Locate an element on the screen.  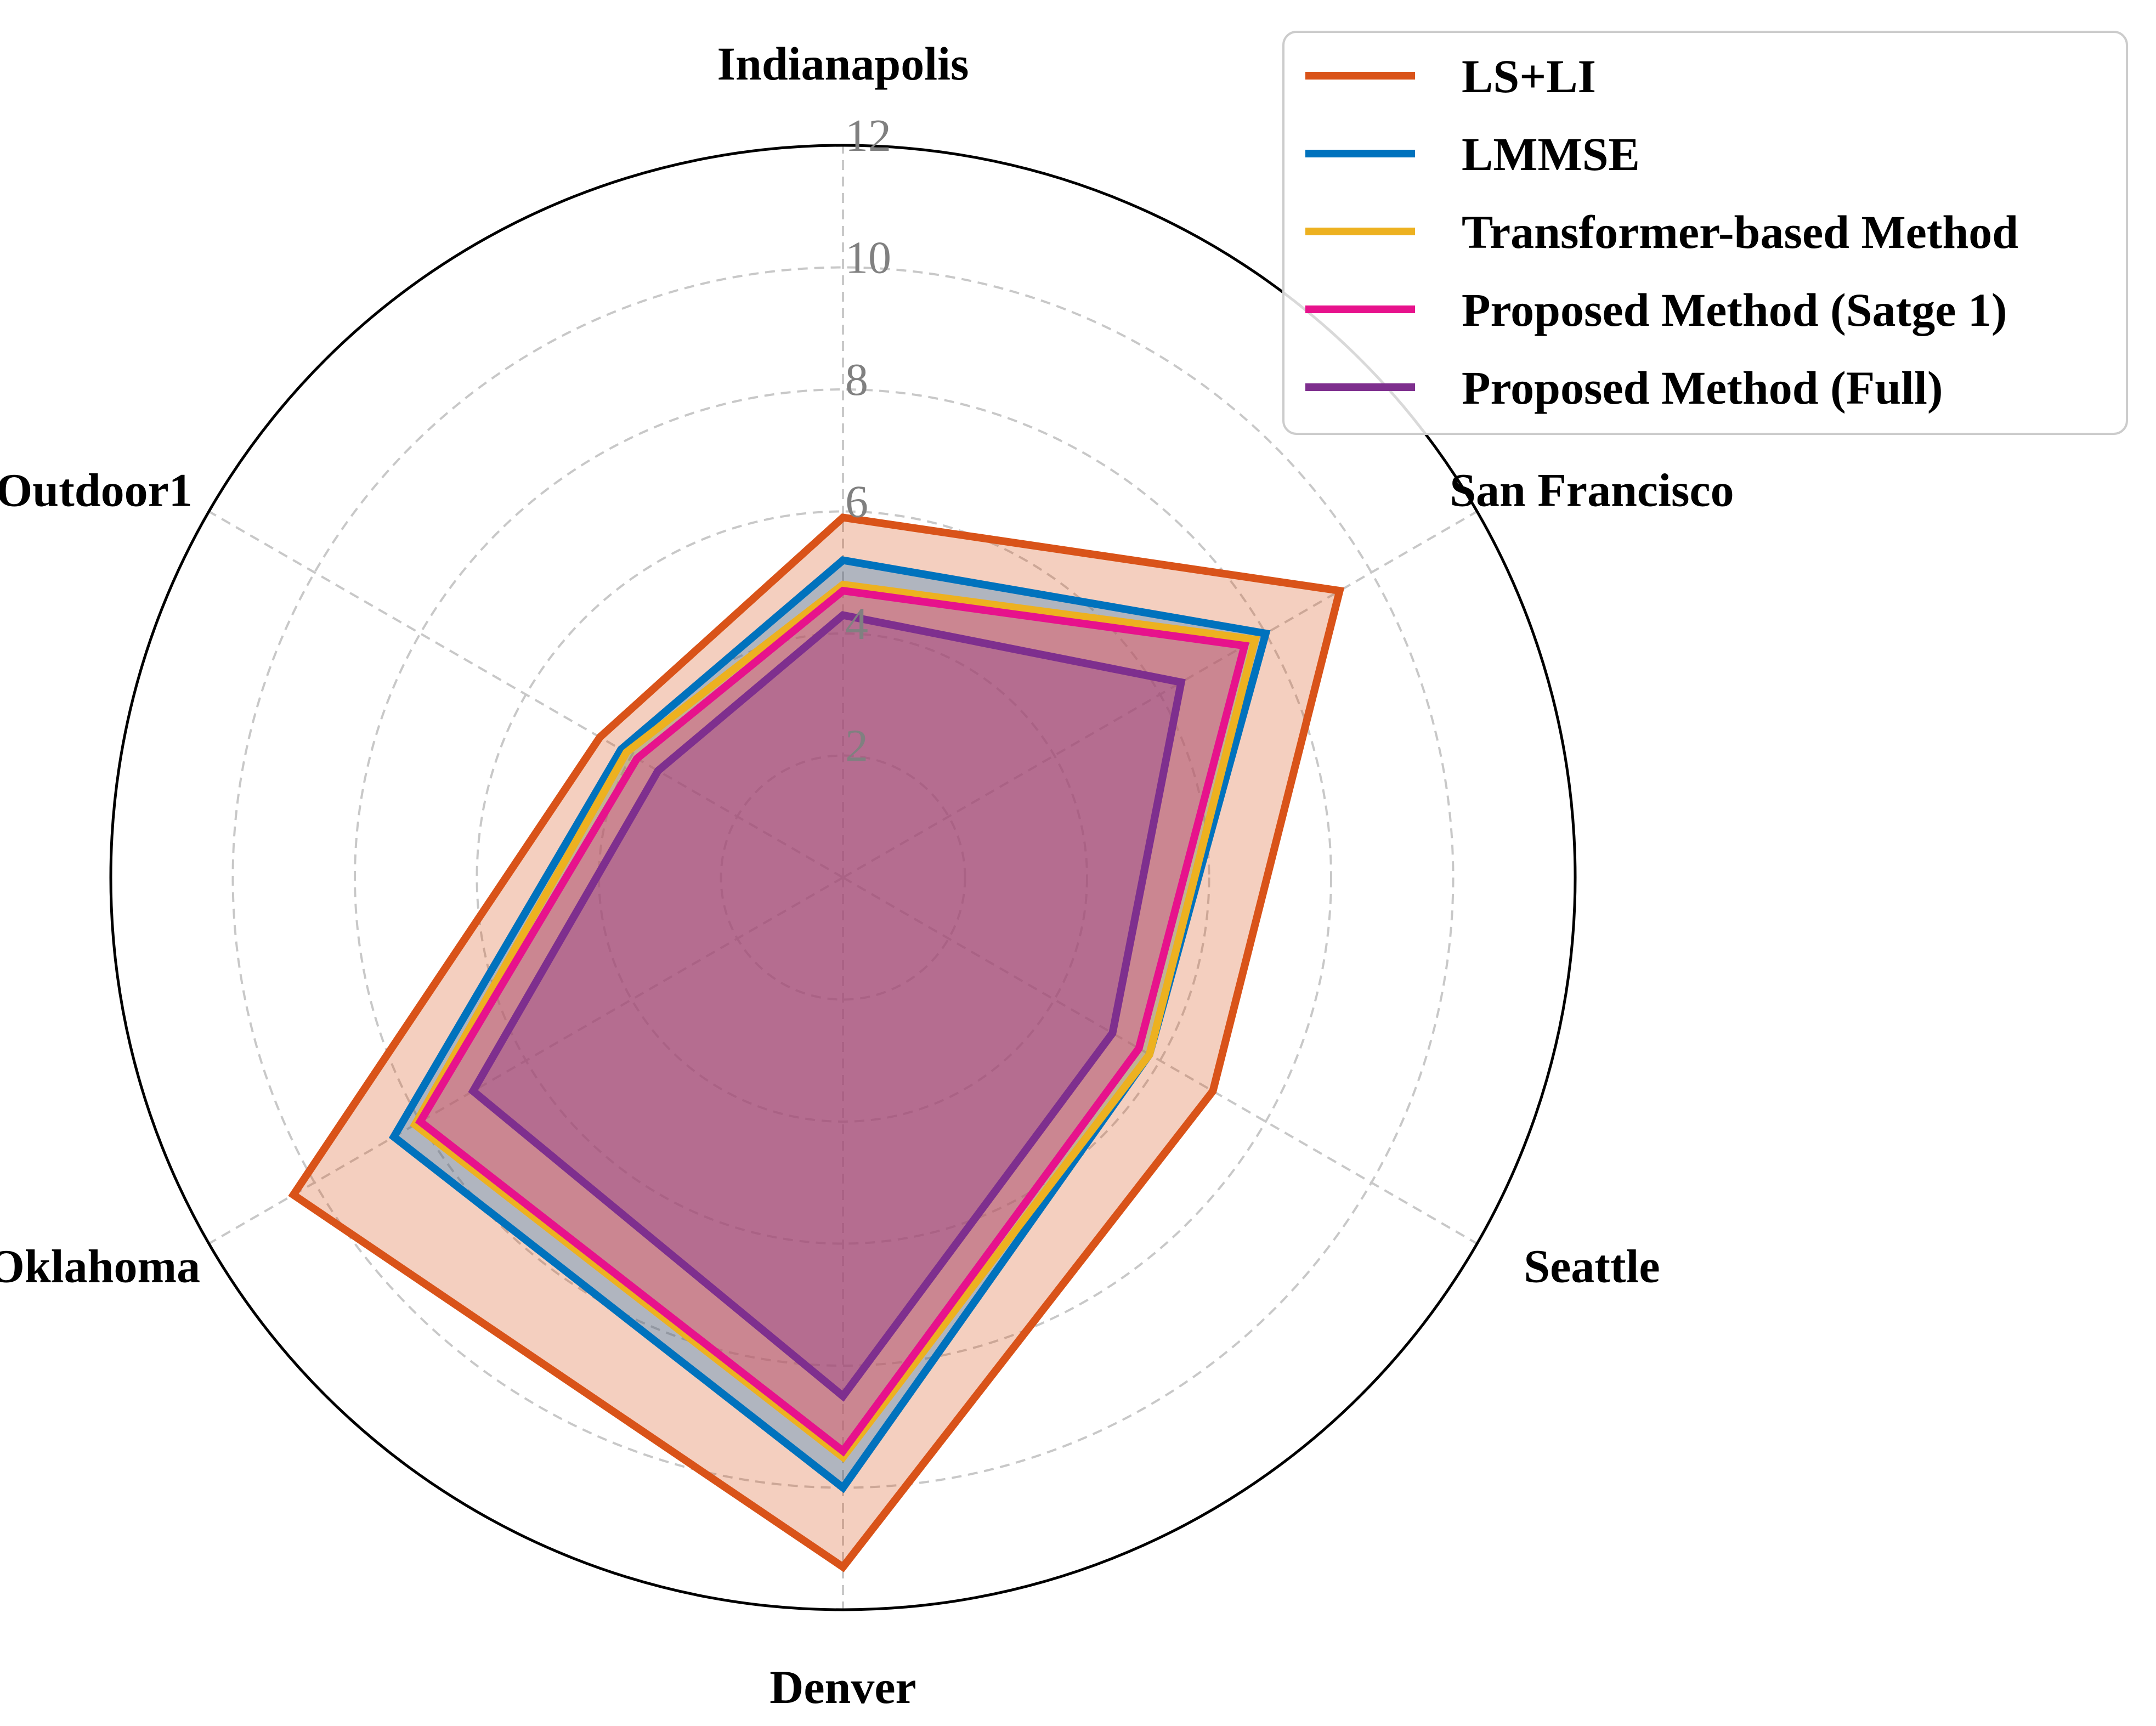
r-tick-label-10: 10 is located at coordinates (868, 258).